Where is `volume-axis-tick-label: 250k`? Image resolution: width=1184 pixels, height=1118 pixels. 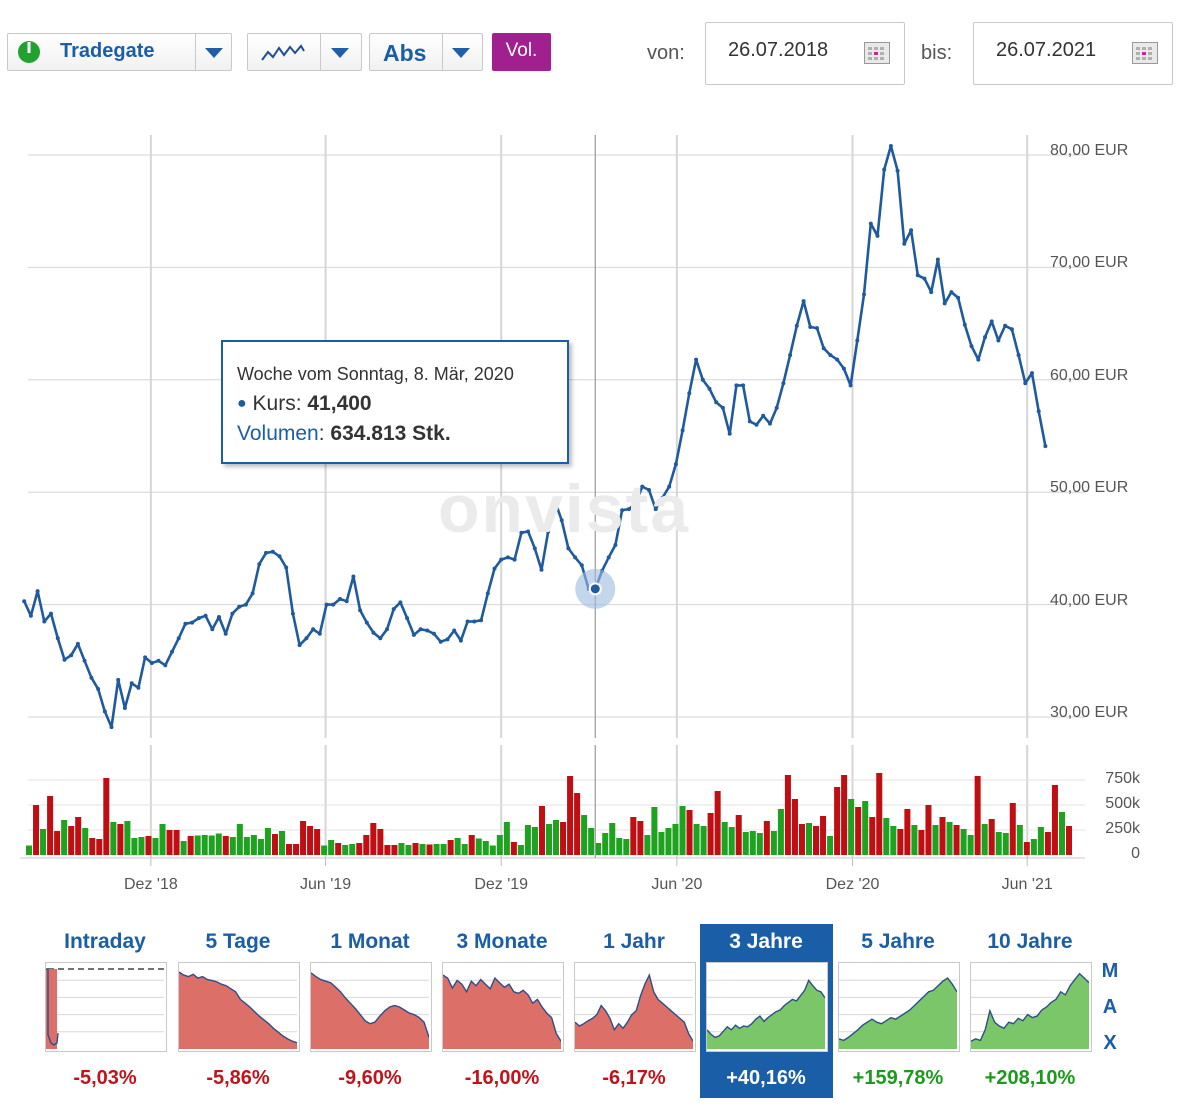
volume-axis-tick-label: 250k is located at coordinates (1122, 828).